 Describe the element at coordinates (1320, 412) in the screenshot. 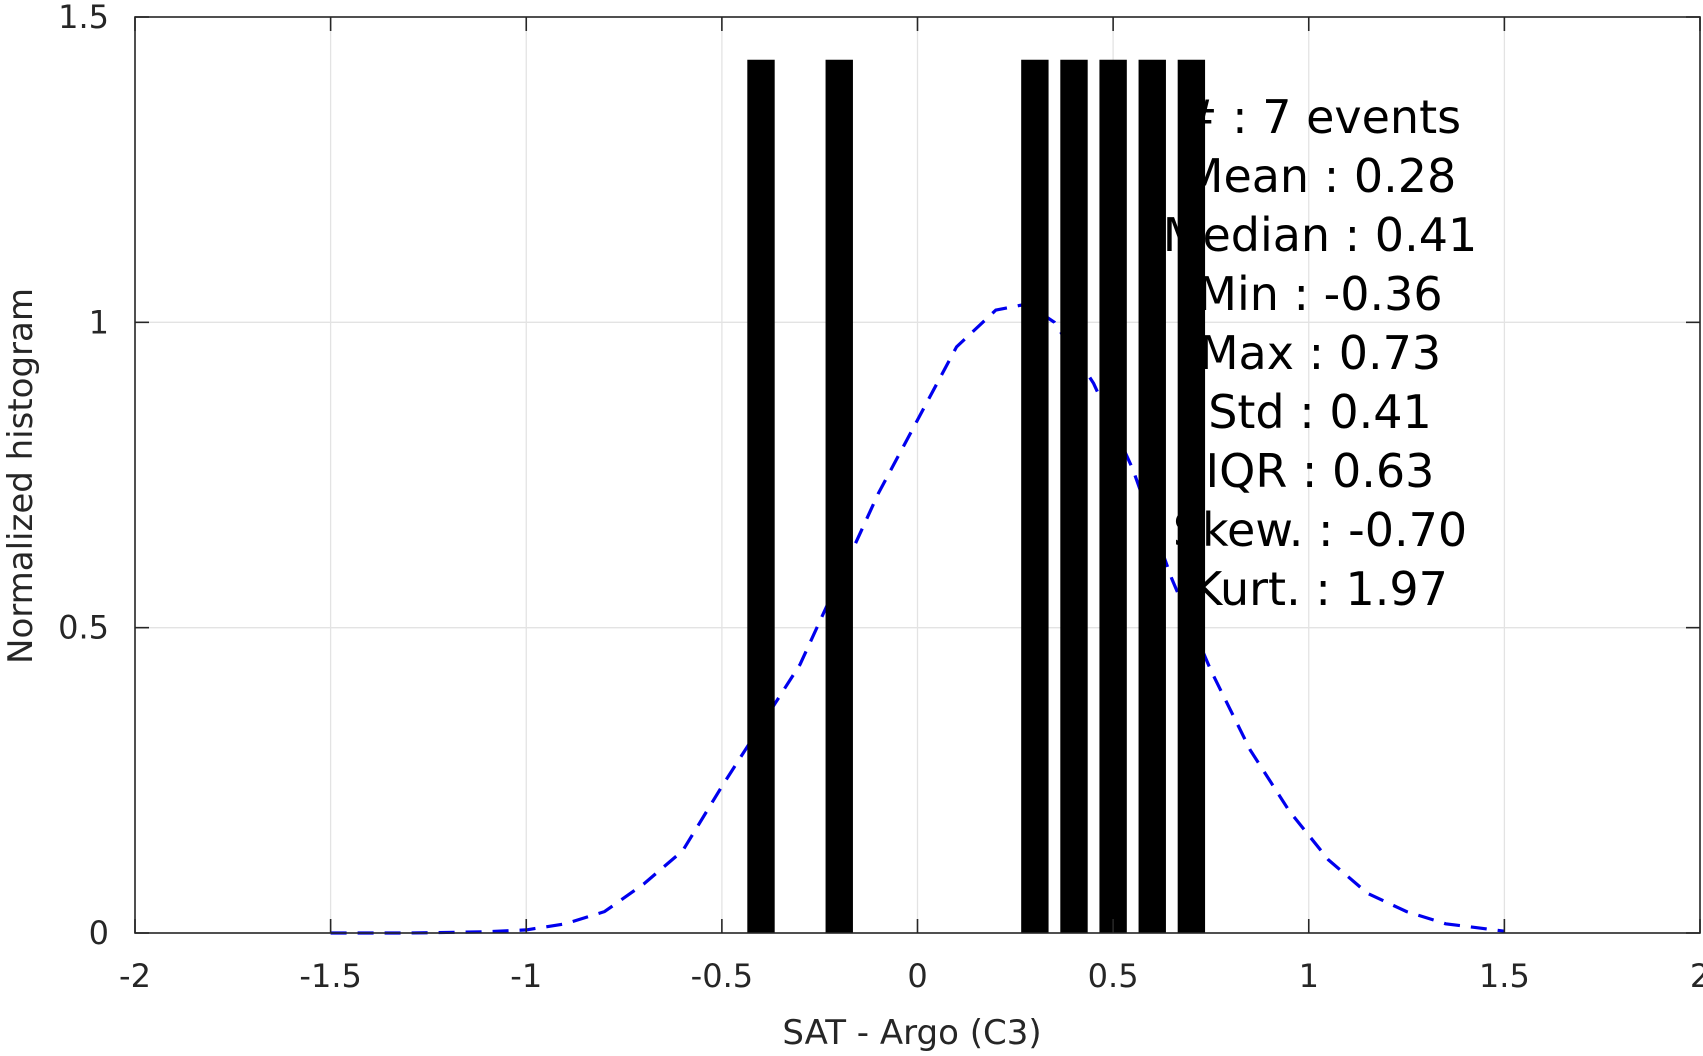

I see `stat-line: Std : 0.41` at that location.